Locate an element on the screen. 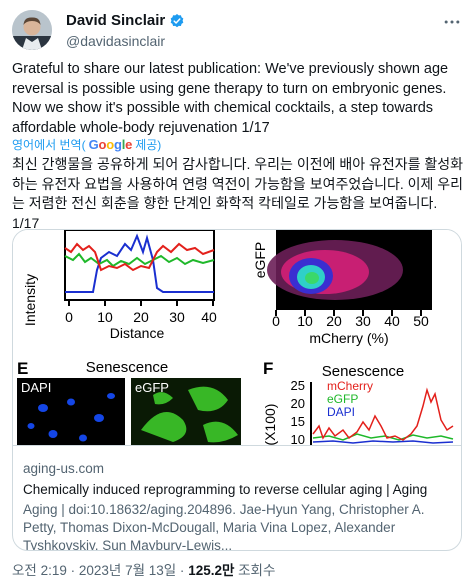 The height and width of the screenshot is (588, 474). panel-f-ytick: 15 is located at coordinates (298, 421).